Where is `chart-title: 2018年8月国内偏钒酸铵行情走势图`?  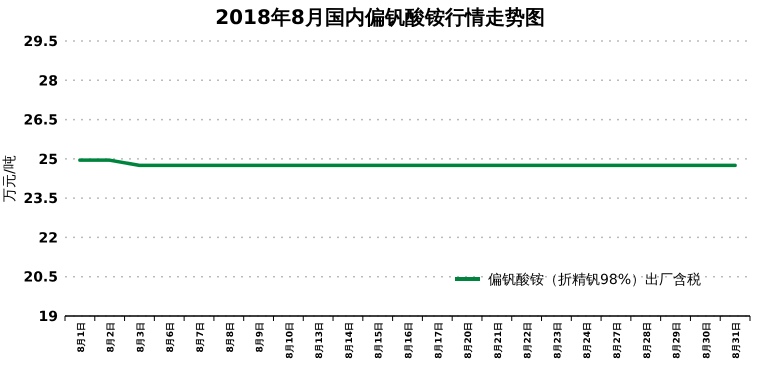 chart-title: 2018年8月国内偏钒酸铵行情走势图 is located at coordinates (380, 17).